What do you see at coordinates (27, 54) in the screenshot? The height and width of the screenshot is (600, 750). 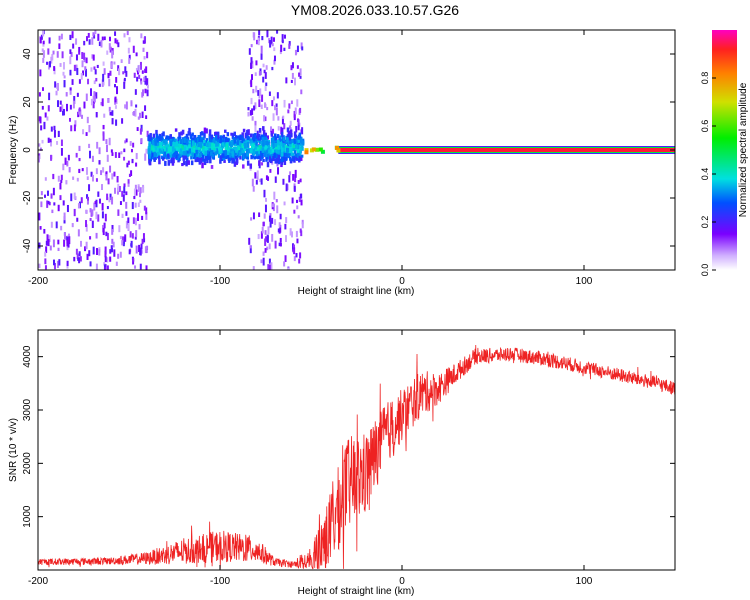 I see `y-tick-label: 40` at bounding box center [27, 54].